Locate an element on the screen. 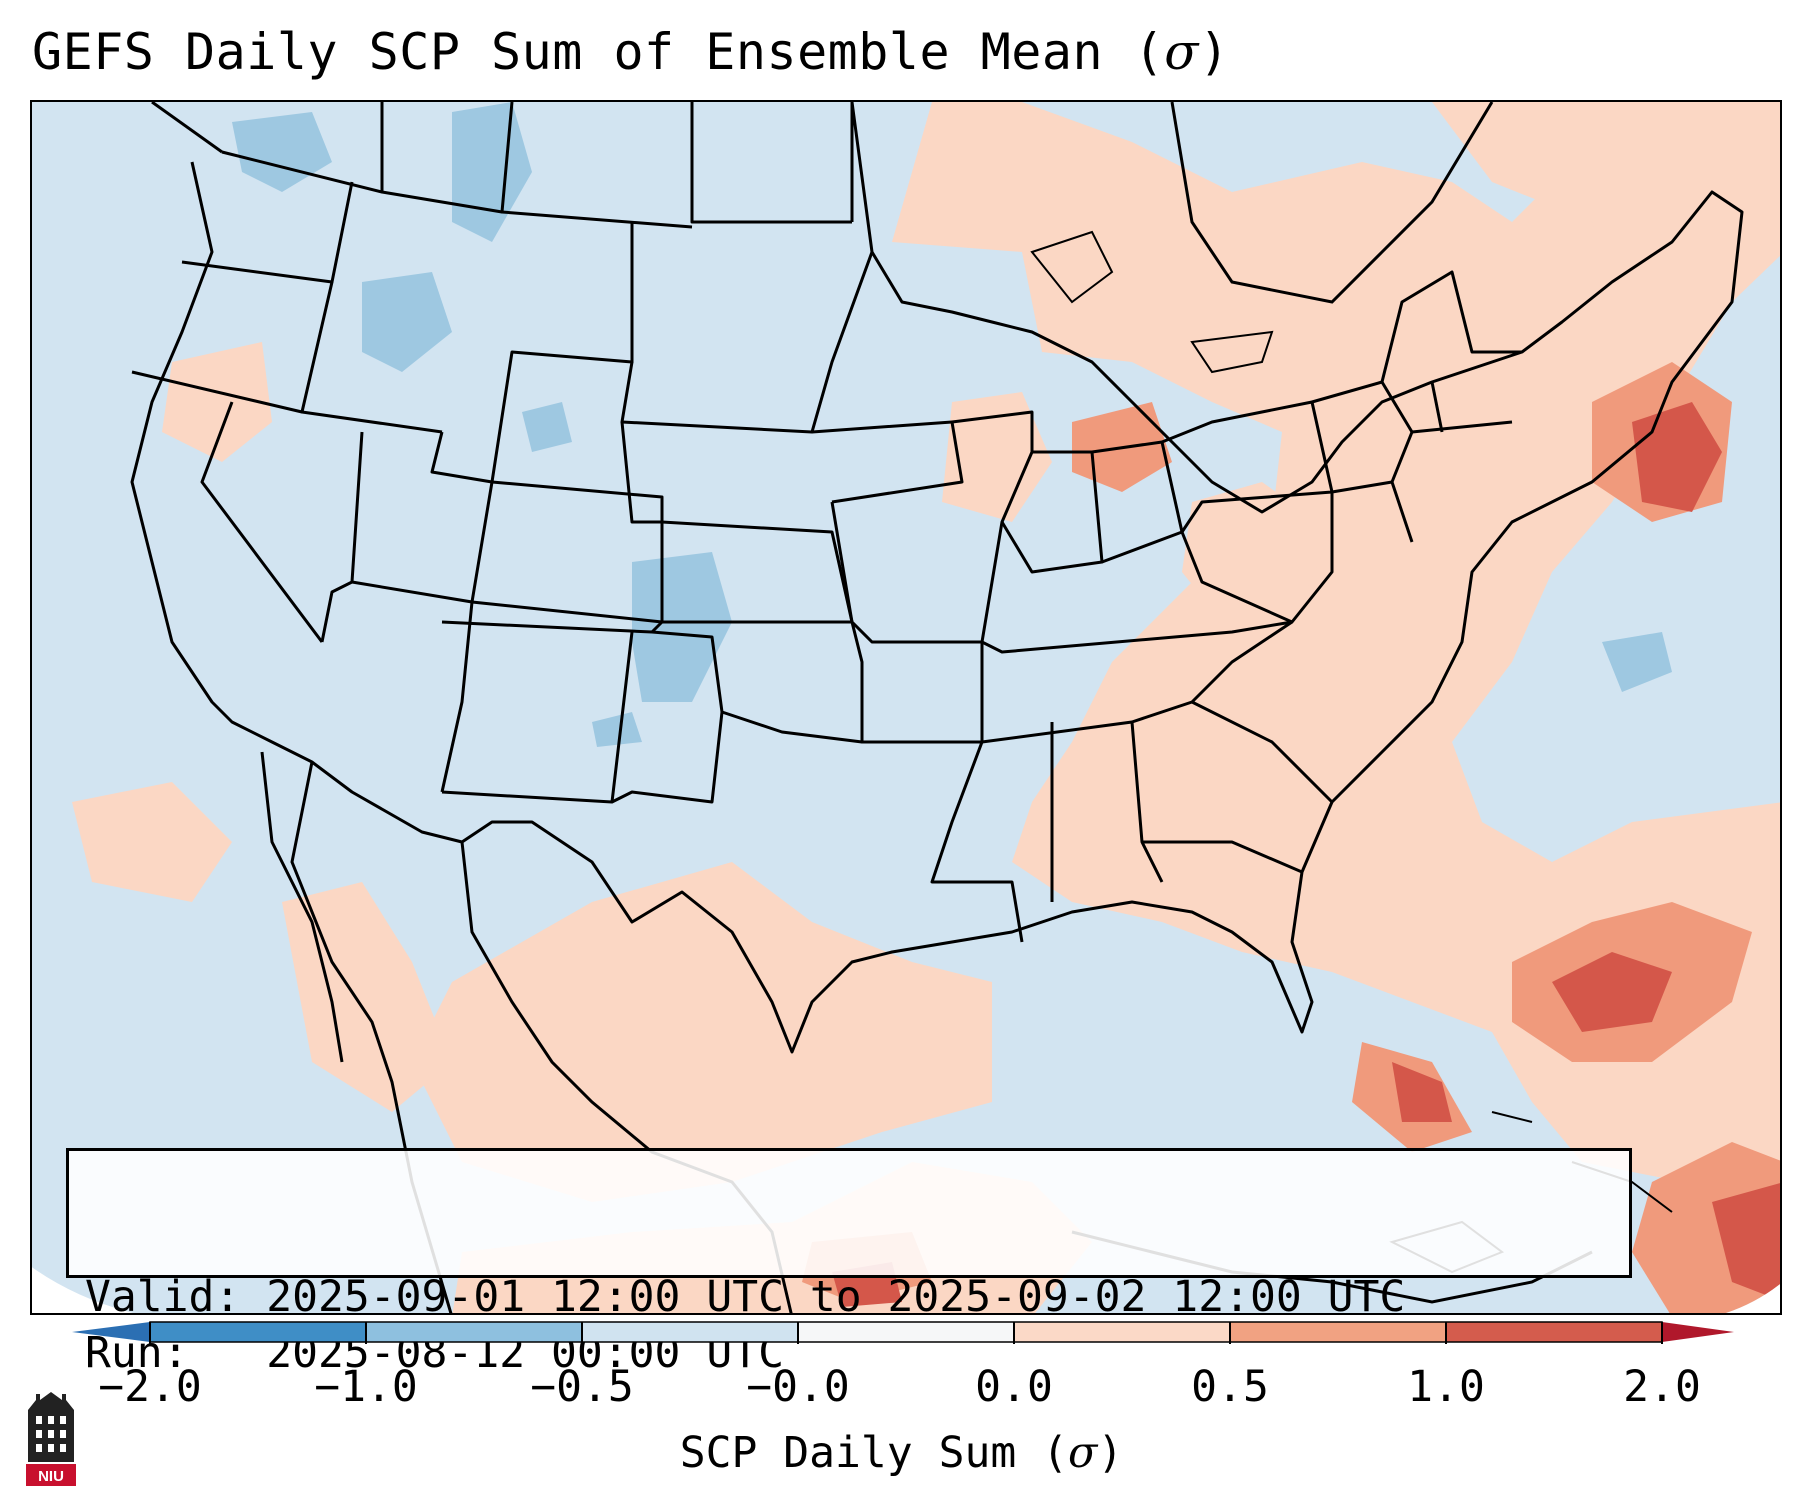 The height and width of the screenshot is (1506, 1803). colorbar-tick-label: 2.0 is located at coordinates (1662, 1387).